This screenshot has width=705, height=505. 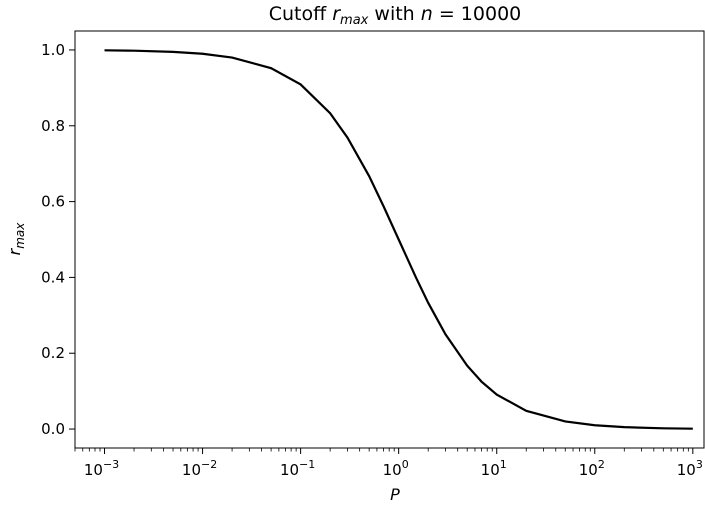 What do you see at coordinates (53, 277) in the screenshot?
I see `y-tick-label: 0.4` at bounding box center [53, 277].